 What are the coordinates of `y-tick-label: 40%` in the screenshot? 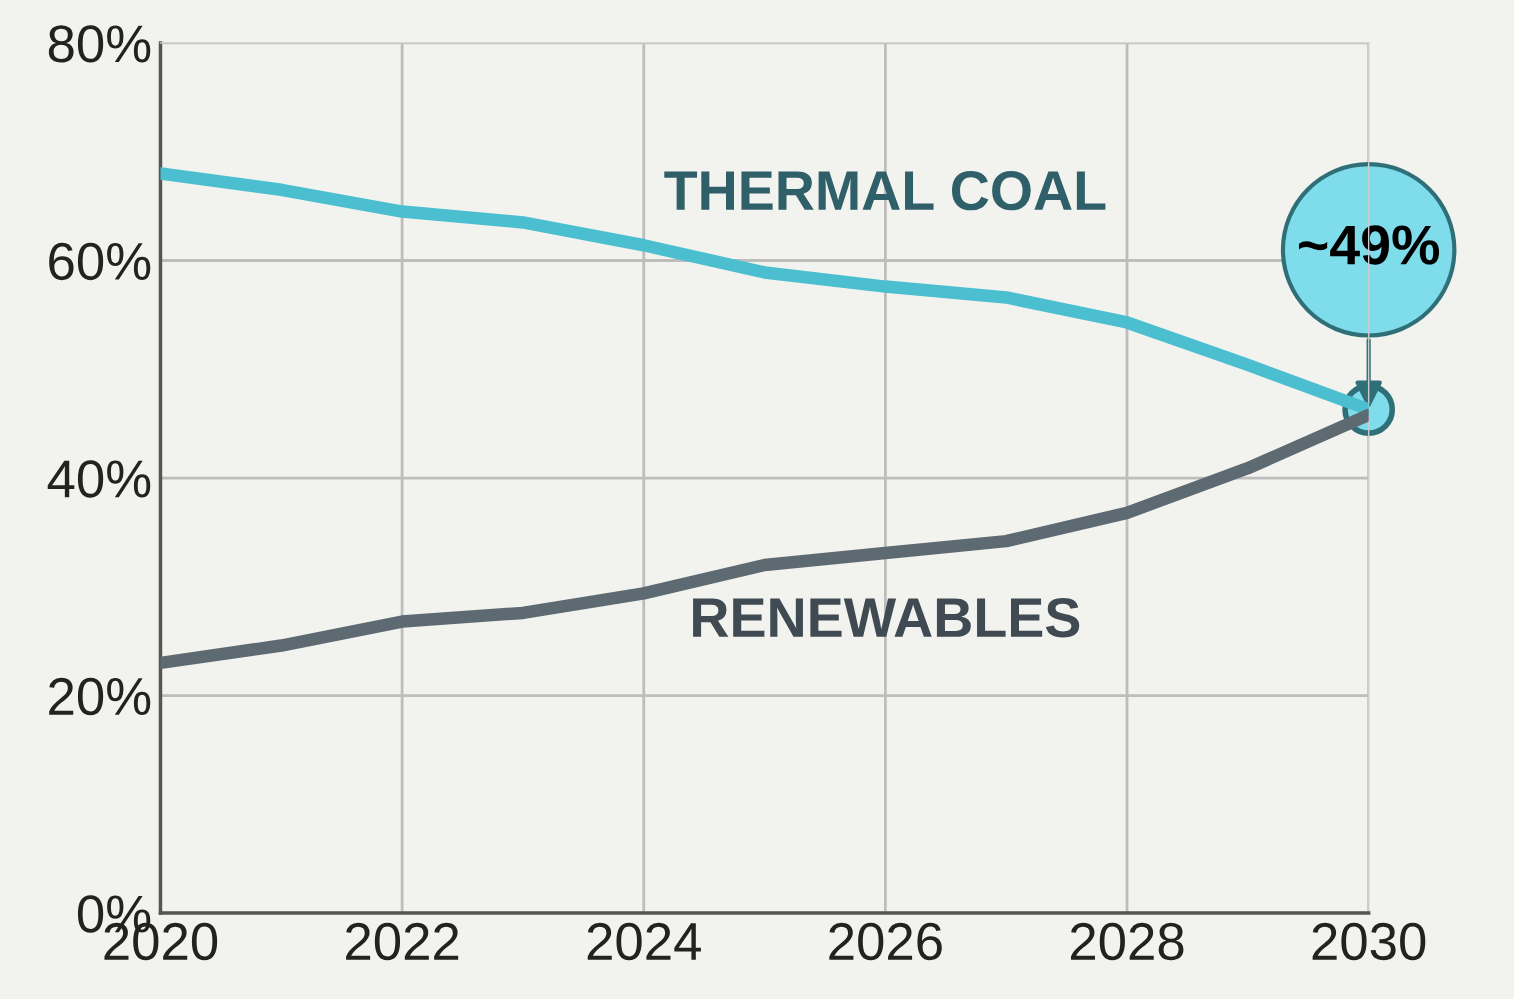 It's located at (99, 479).